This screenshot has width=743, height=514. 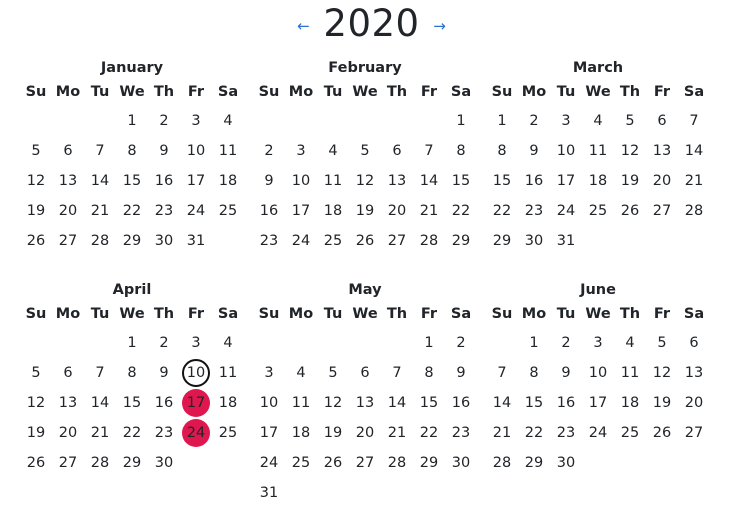 I want to click on today-day-cell: 10, so click(x=196, y=373).